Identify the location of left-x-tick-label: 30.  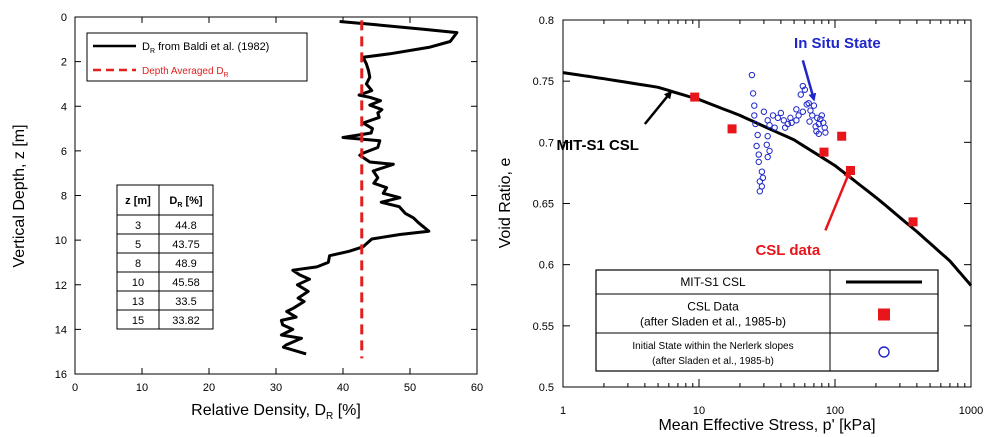
(276, 388).